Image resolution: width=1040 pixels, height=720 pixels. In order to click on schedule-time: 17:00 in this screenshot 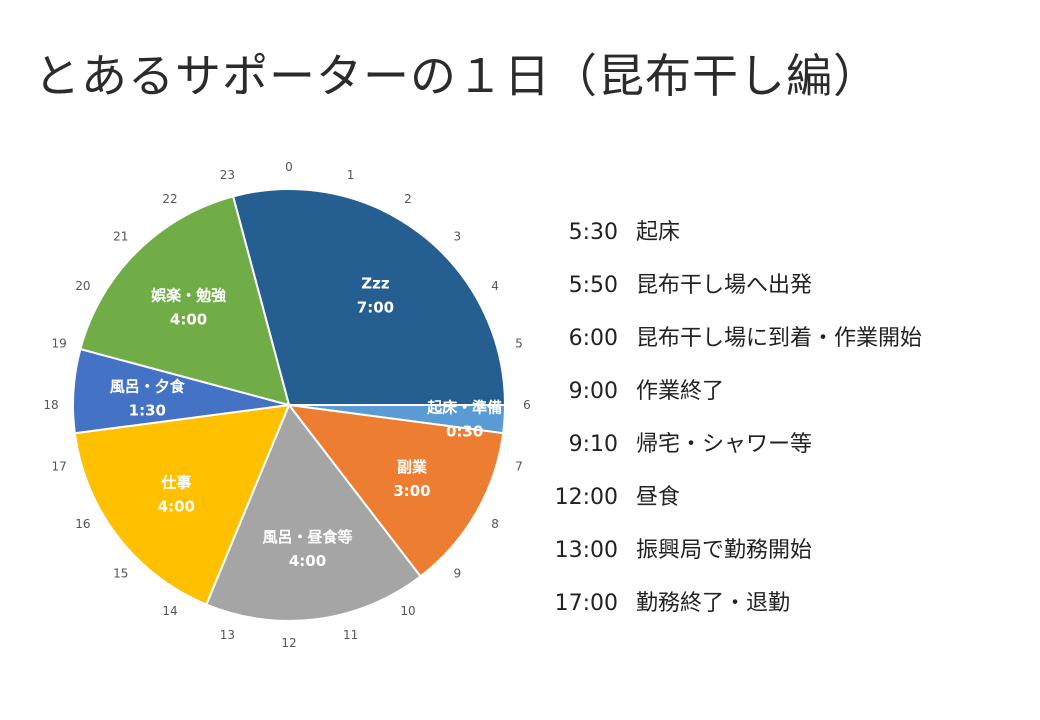, I will do `click(586, 603)`.